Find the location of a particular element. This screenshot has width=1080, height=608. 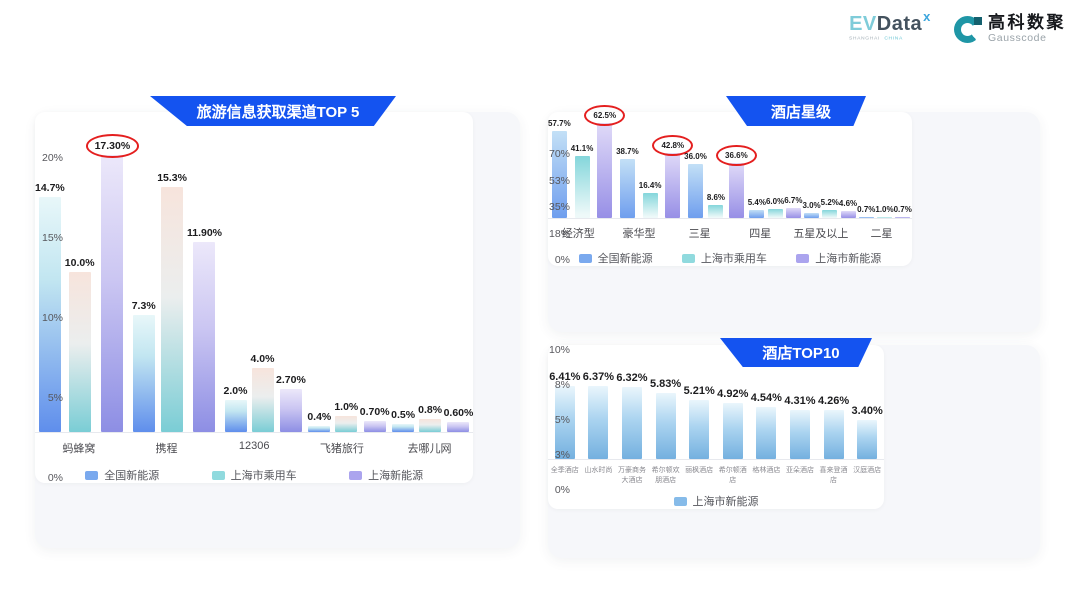

bar-group: 4.92% is located at coordinates (733, 402).